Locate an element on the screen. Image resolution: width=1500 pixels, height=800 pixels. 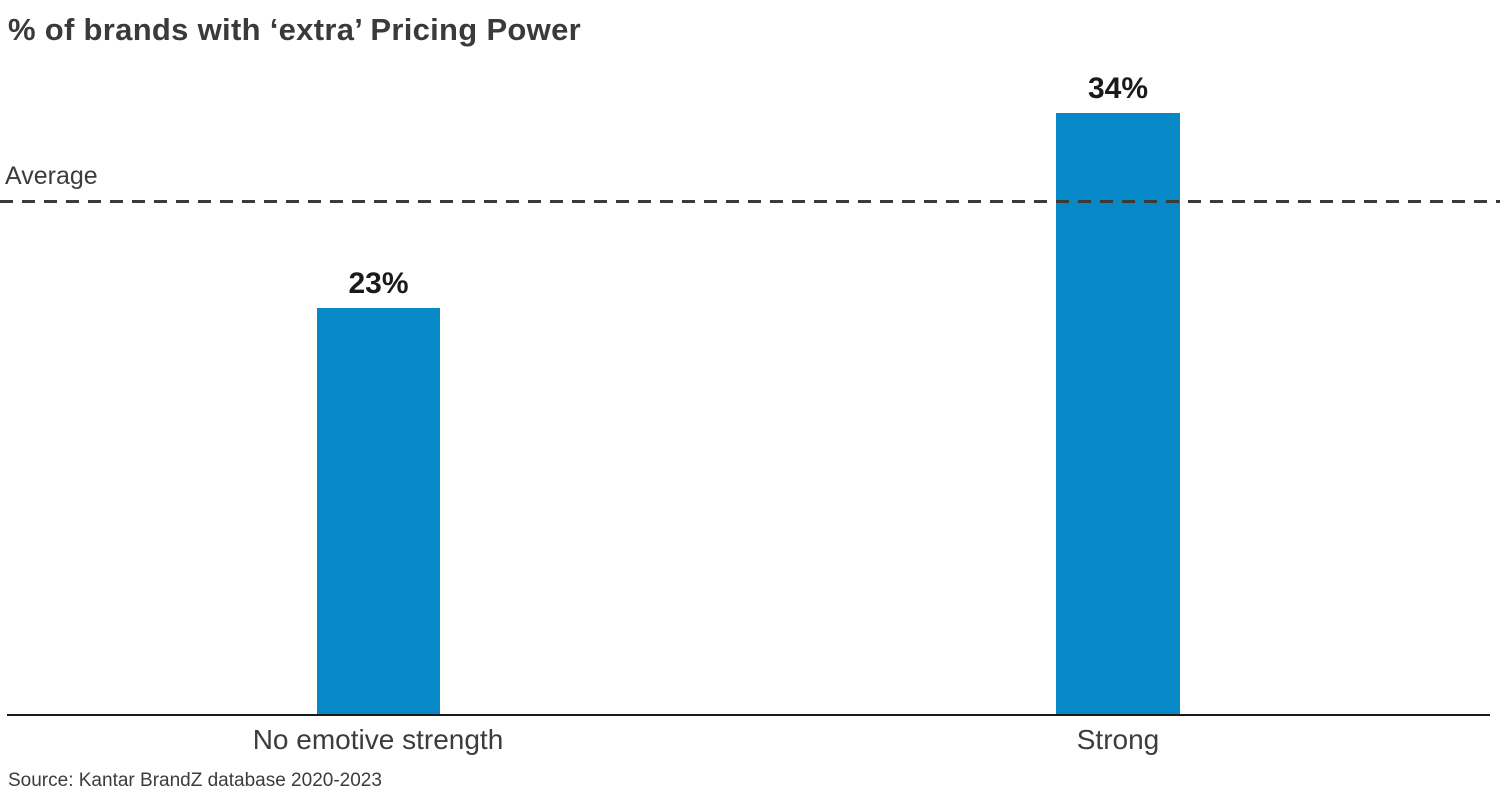
bar-group-no-emotive-strength: 23% is located at coordinates (378, 491).